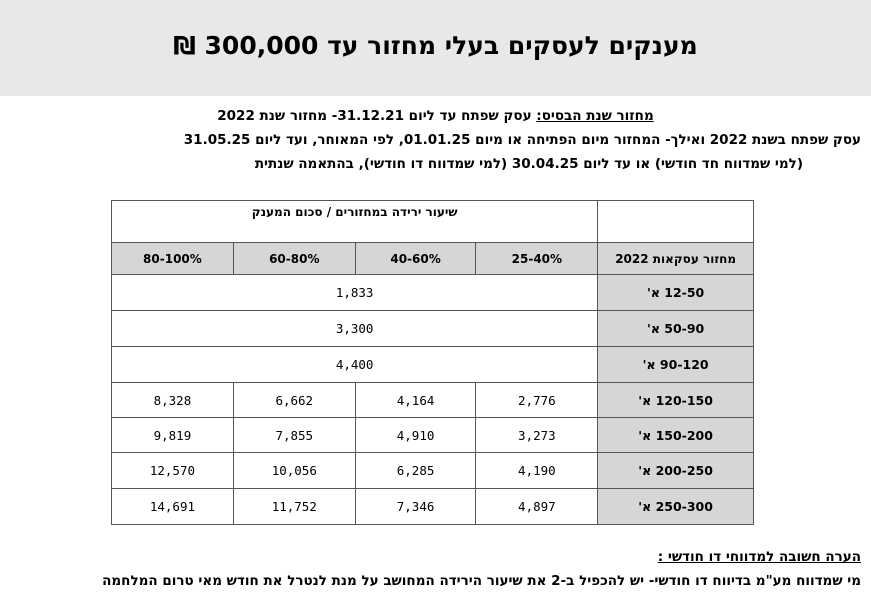 Image resolution: width=871 pixels, height=599 pixels. I want to click on table-row: 120-150 א' 2,776 4,164 6,662 8,328, so click(432, 400).